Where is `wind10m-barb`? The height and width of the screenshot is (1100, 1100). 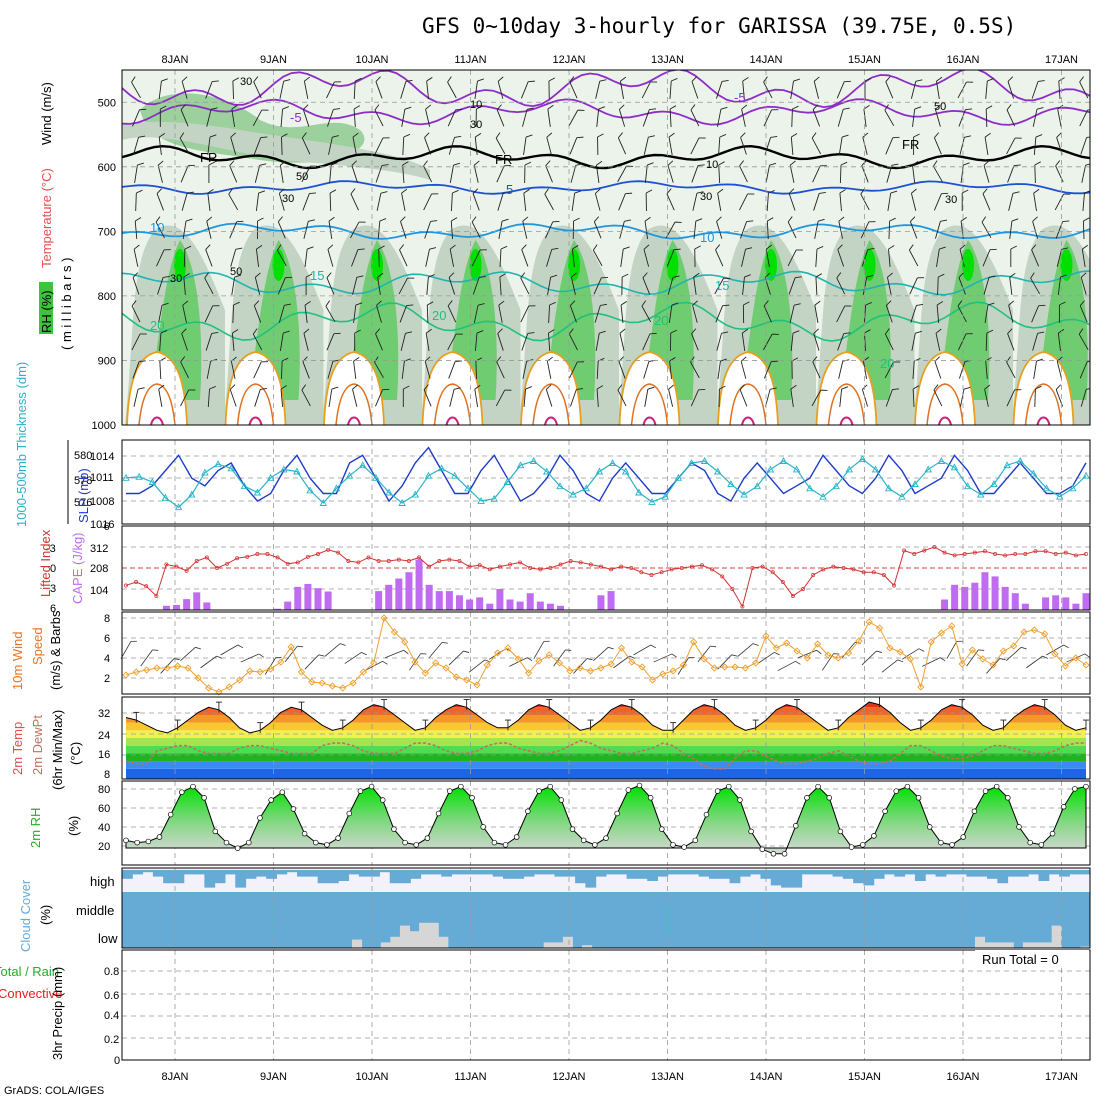
wind10m-barb is located at coordinates (232, 650).